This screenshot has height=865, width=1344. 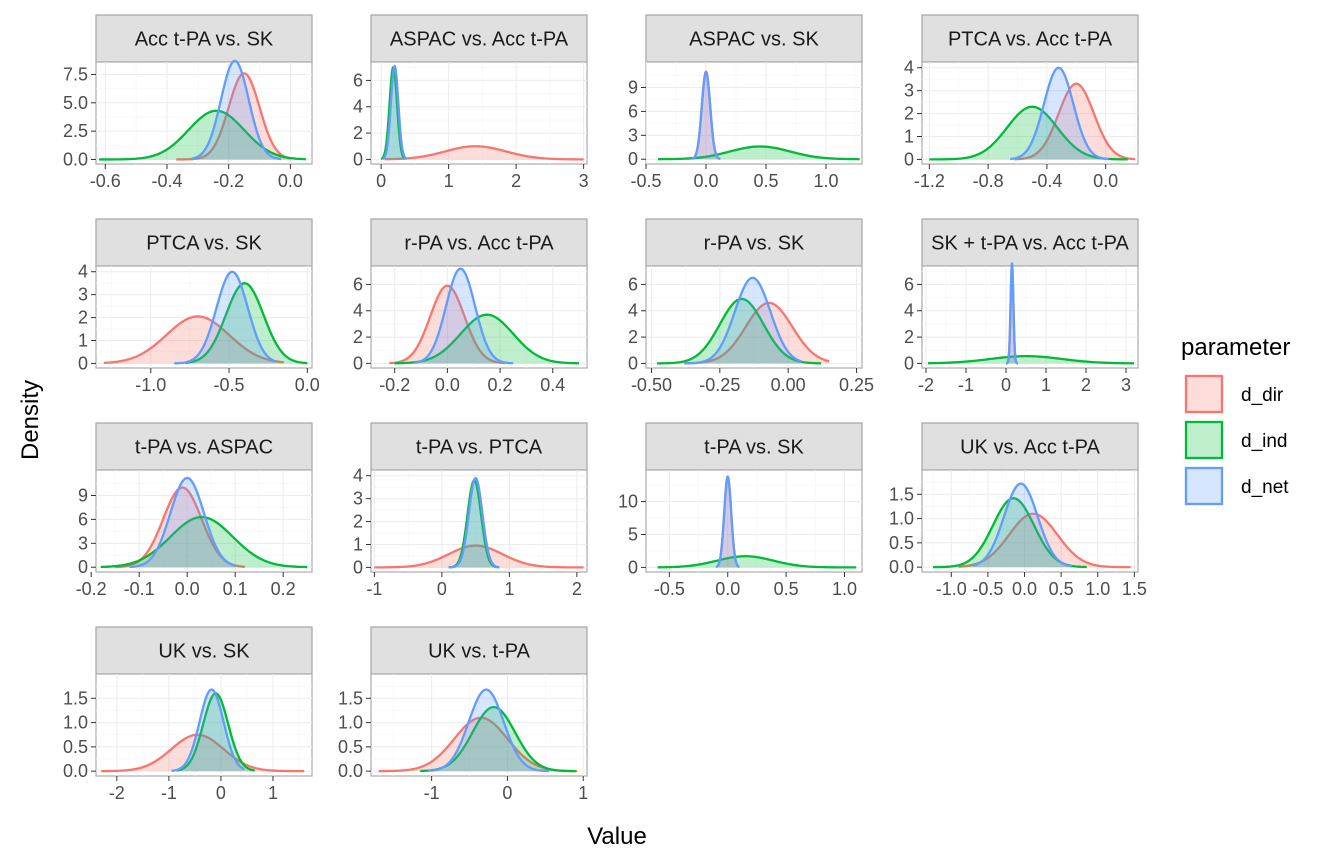 I want to click on y-tick-label: 9, so click(x=83, y=496).